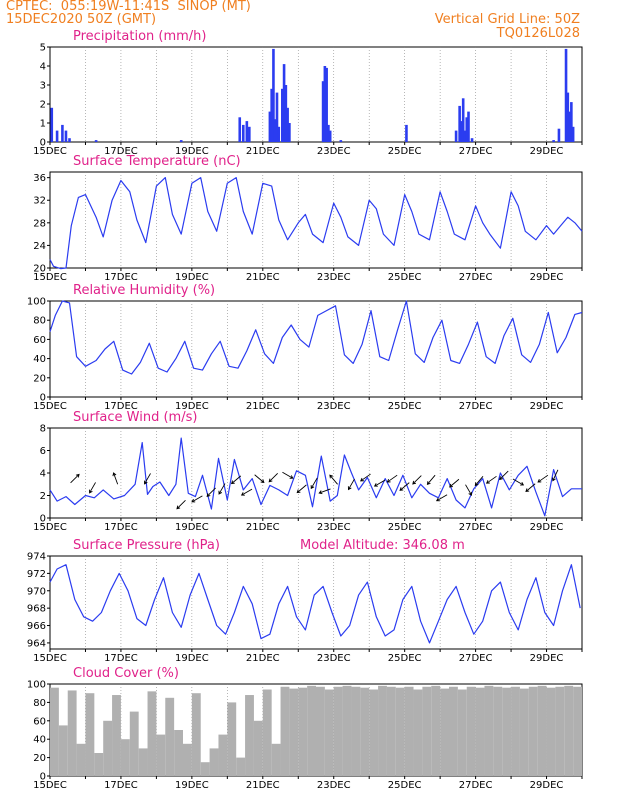  Describe the element at coordinates (192, 277) in the screenshot. I see `temperature-xtick-label: 19DEC` at that location.